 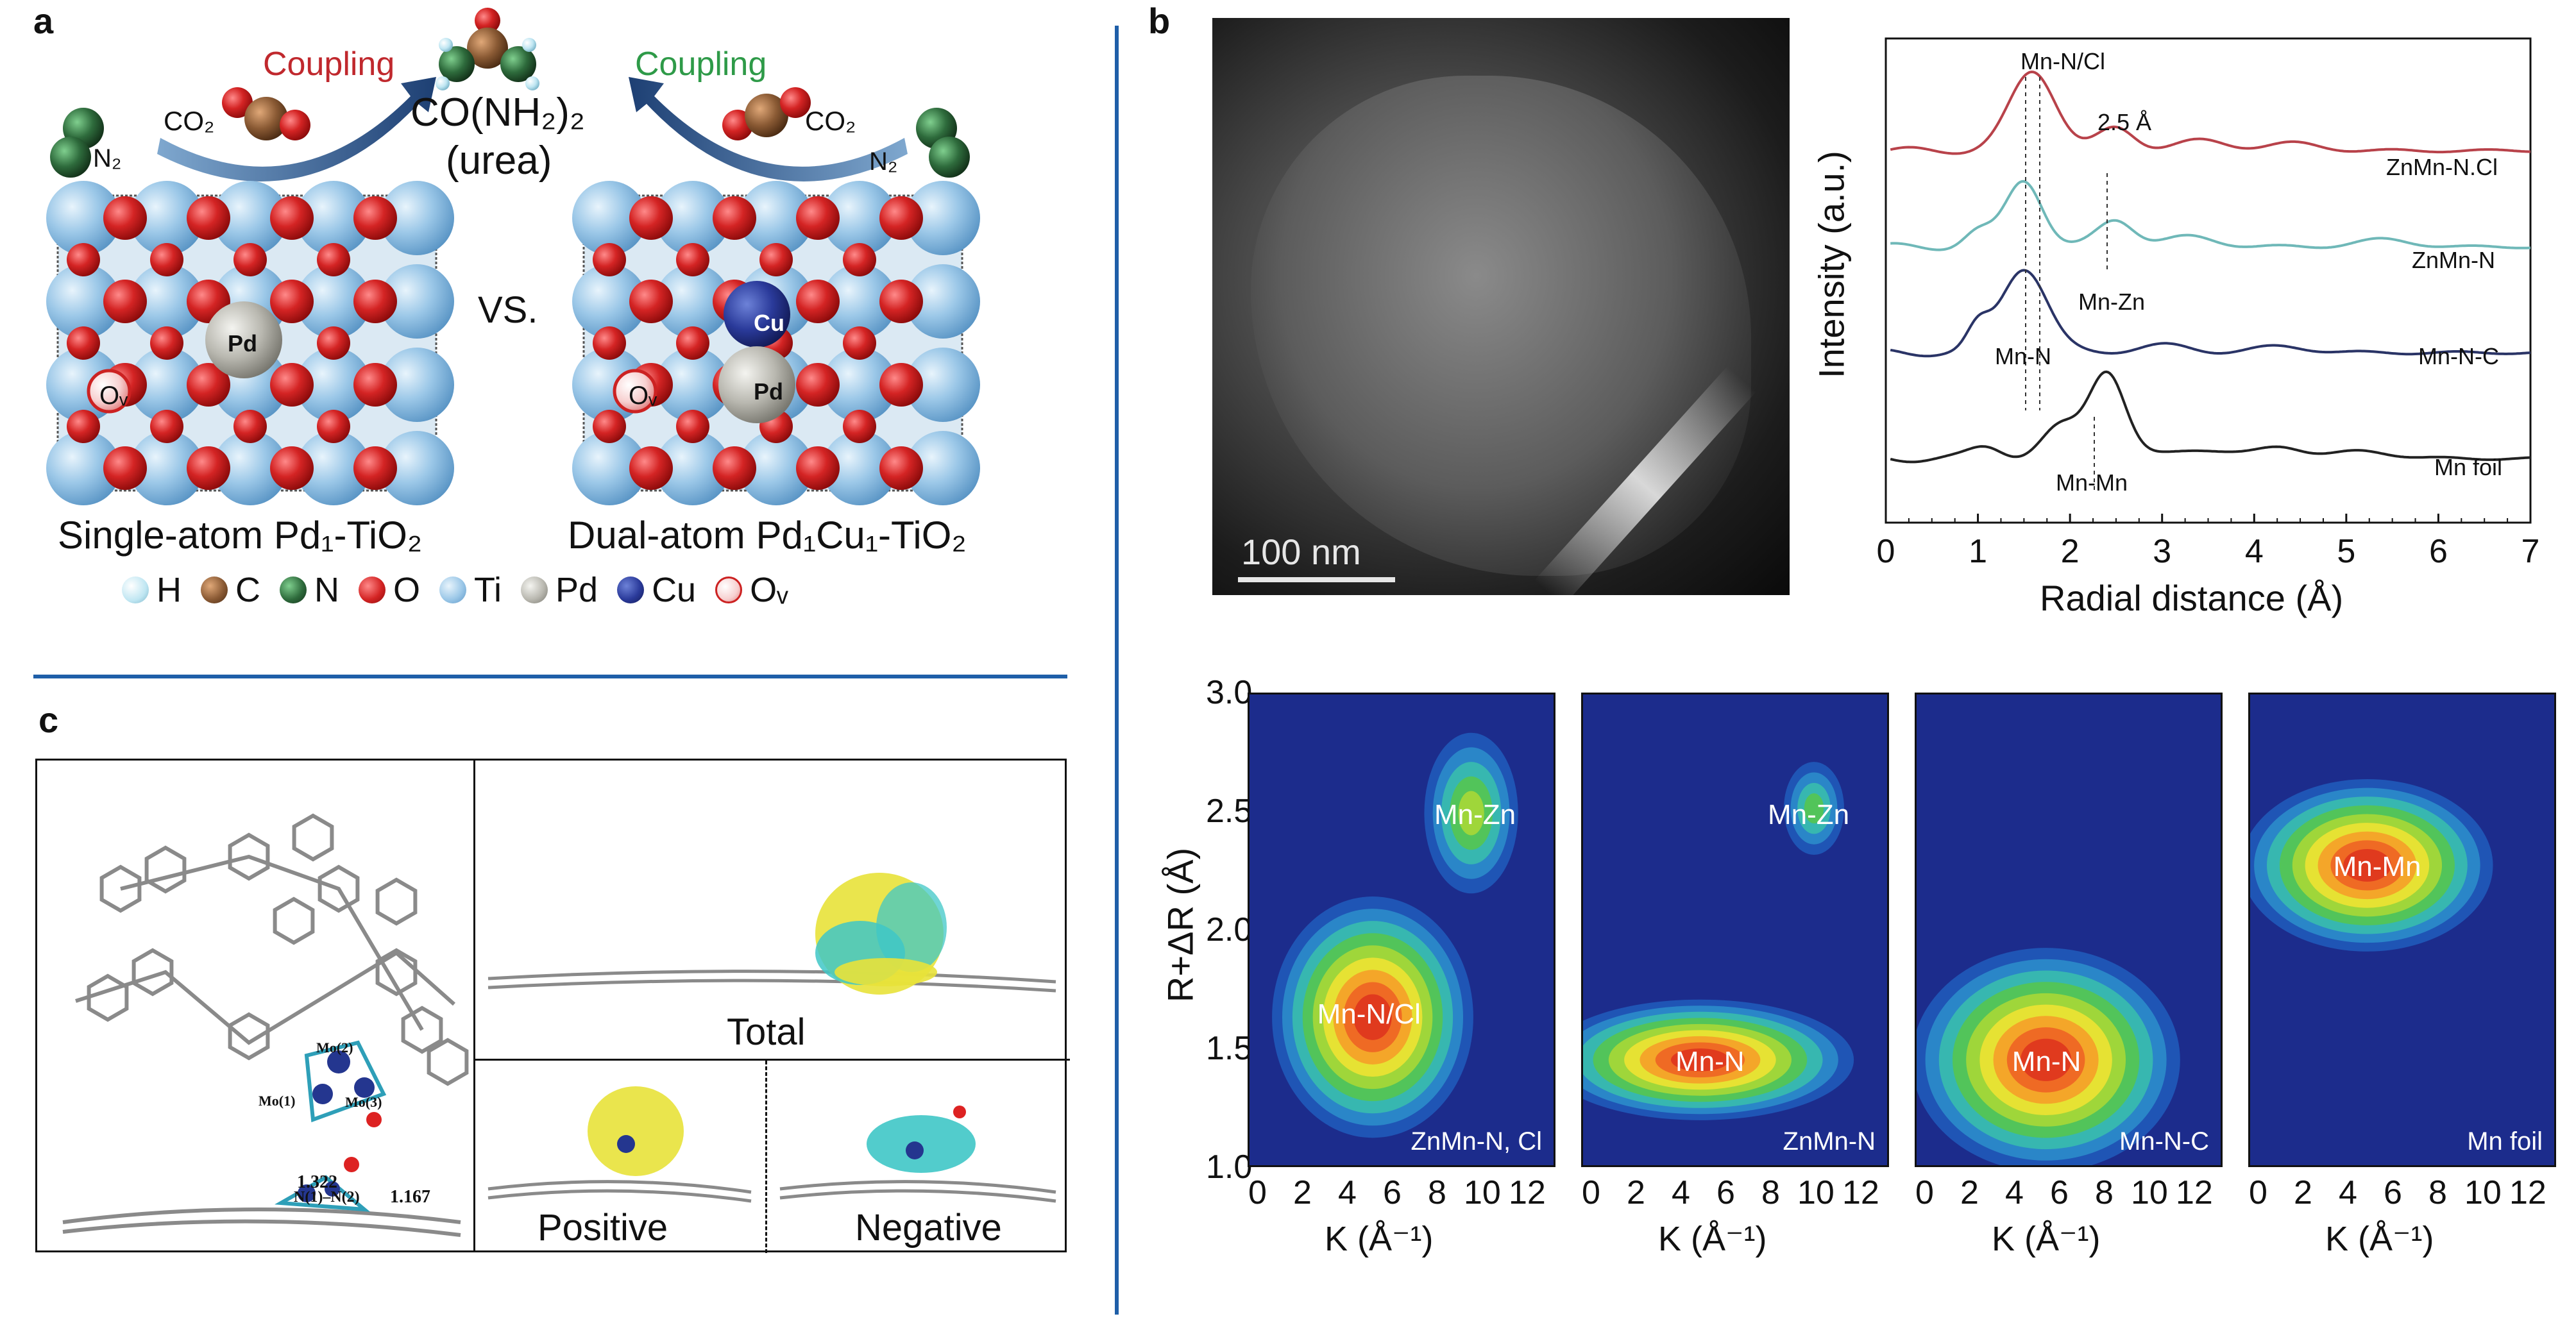 What do you see at coordinates (767, 535) in the screenshot?
I see `caption-dual-atom: Dual-atom Pd₁Cu₁-TiO₂` at bounding box center [767, 535].